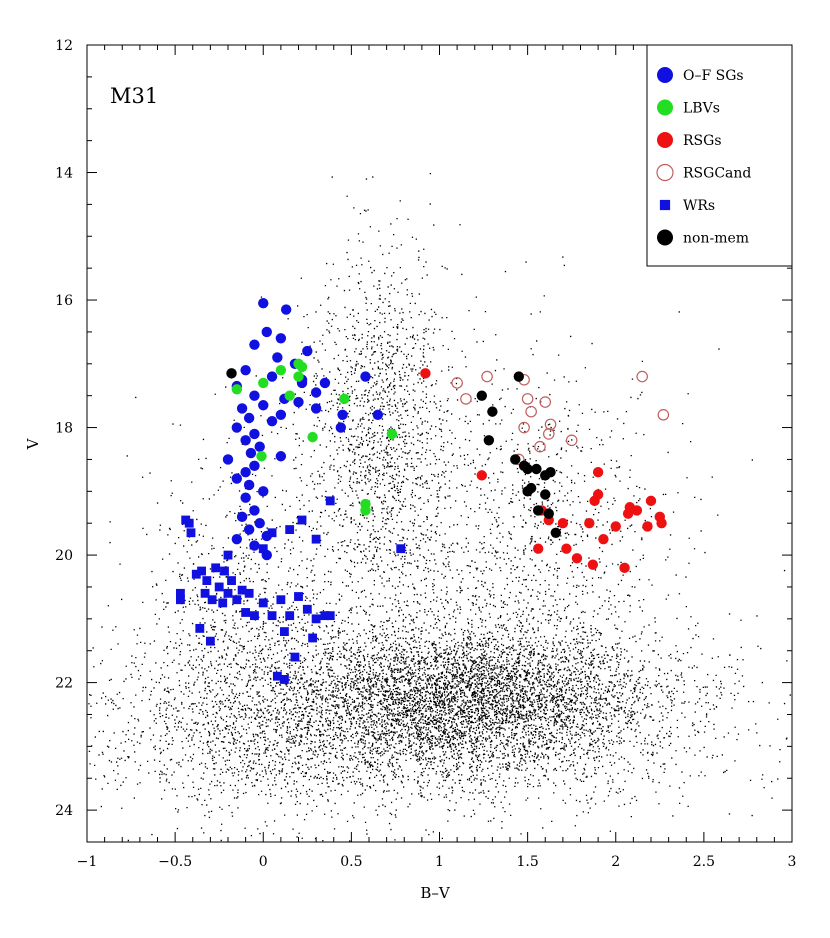 This screenshot has width=830, height=938. Describe the element at coordinates (439, 862) in the screenshot. I see `x-tick-label: 1` at that location.